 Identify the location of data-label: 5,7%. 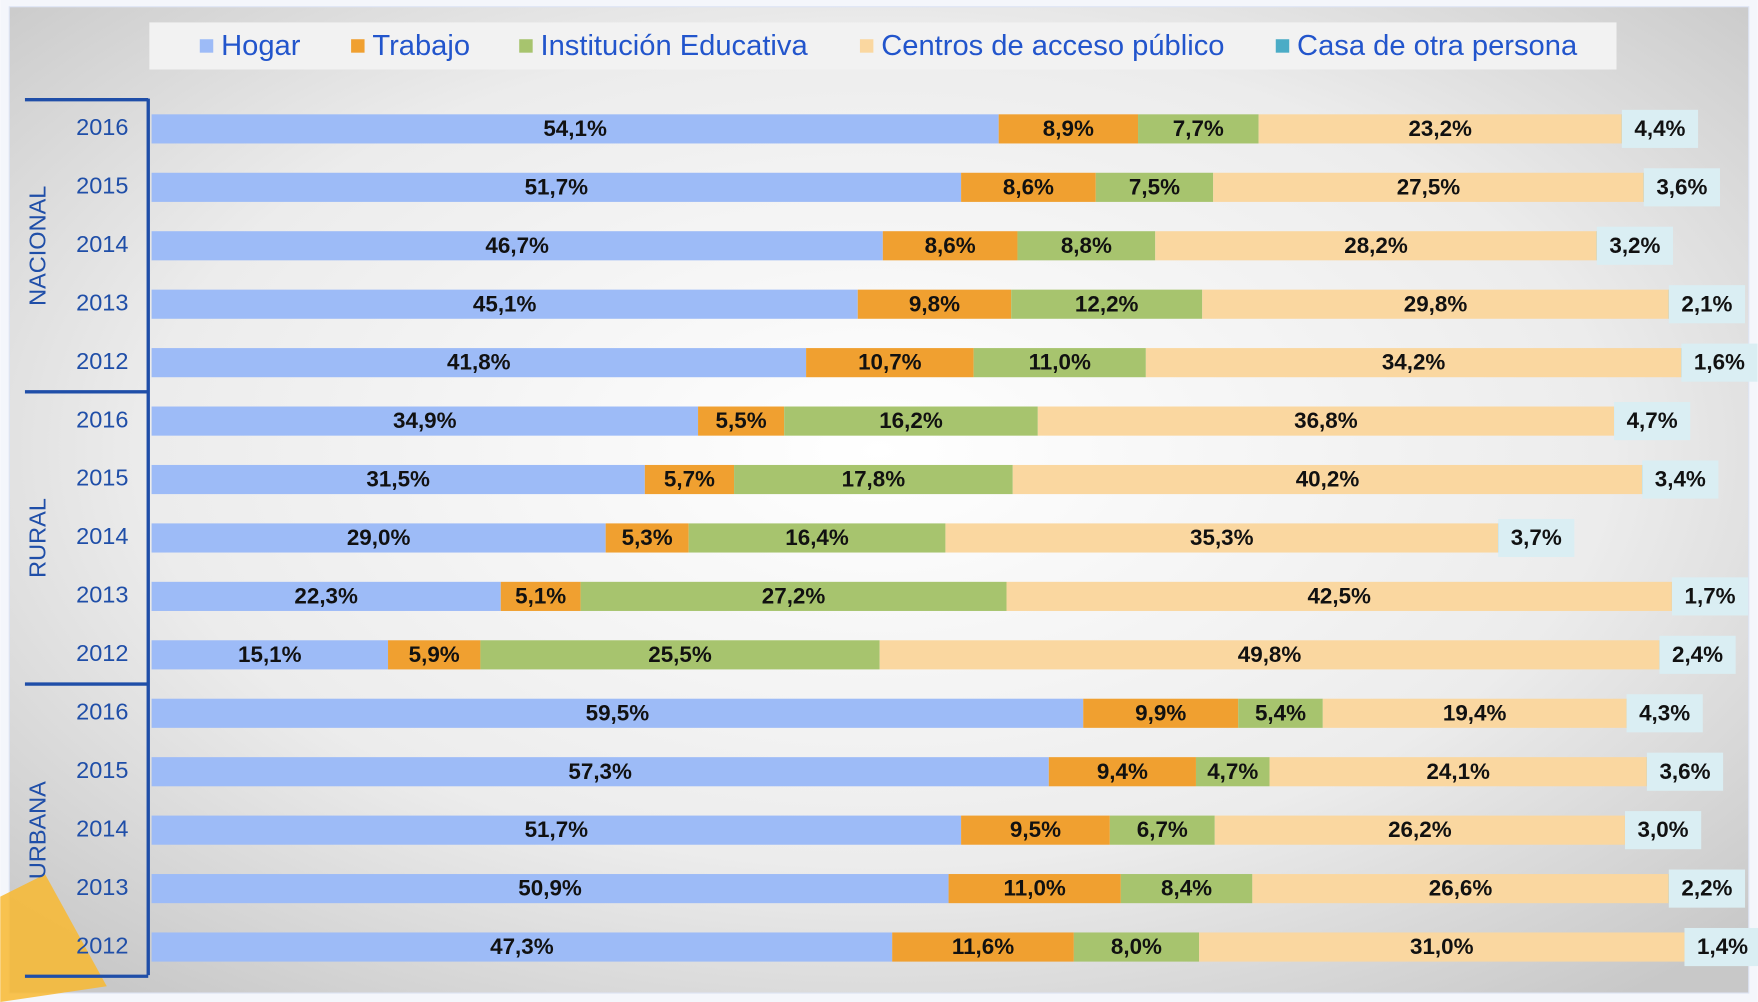
(689, 479).